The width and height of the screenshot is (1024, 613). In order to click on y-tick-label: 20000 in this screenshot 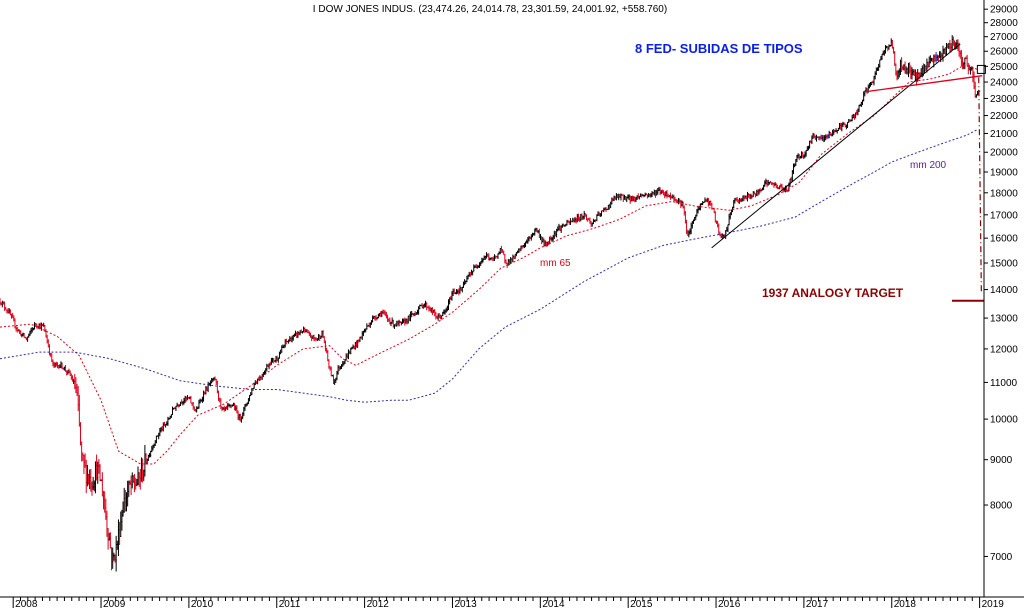, I will do `click(1004, 153)`.